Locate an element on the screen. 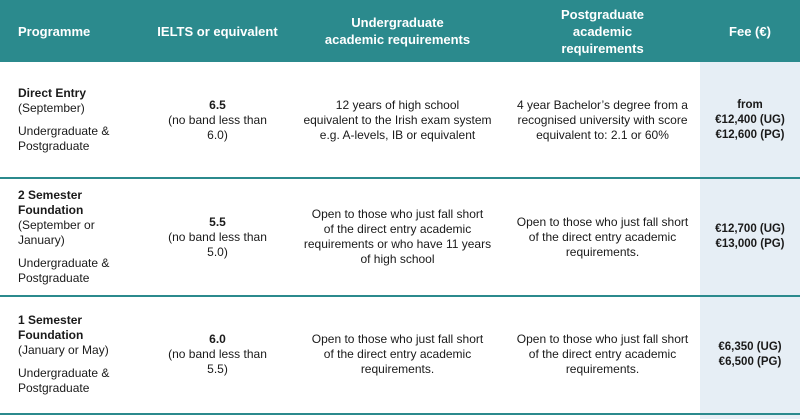 The height and width of the screenshot is (419, 800). ielts-cell: 6.5 (no band less than 6.0) is located at coordinates (217, 120).